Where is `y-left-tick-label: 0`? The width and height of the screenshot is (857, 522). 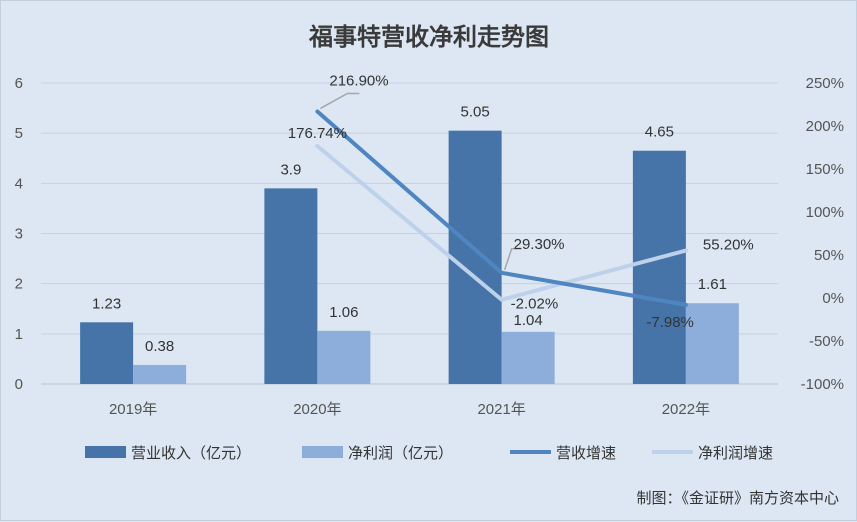 y-left-tick-label: 0 is located at coordinates (19, 384).